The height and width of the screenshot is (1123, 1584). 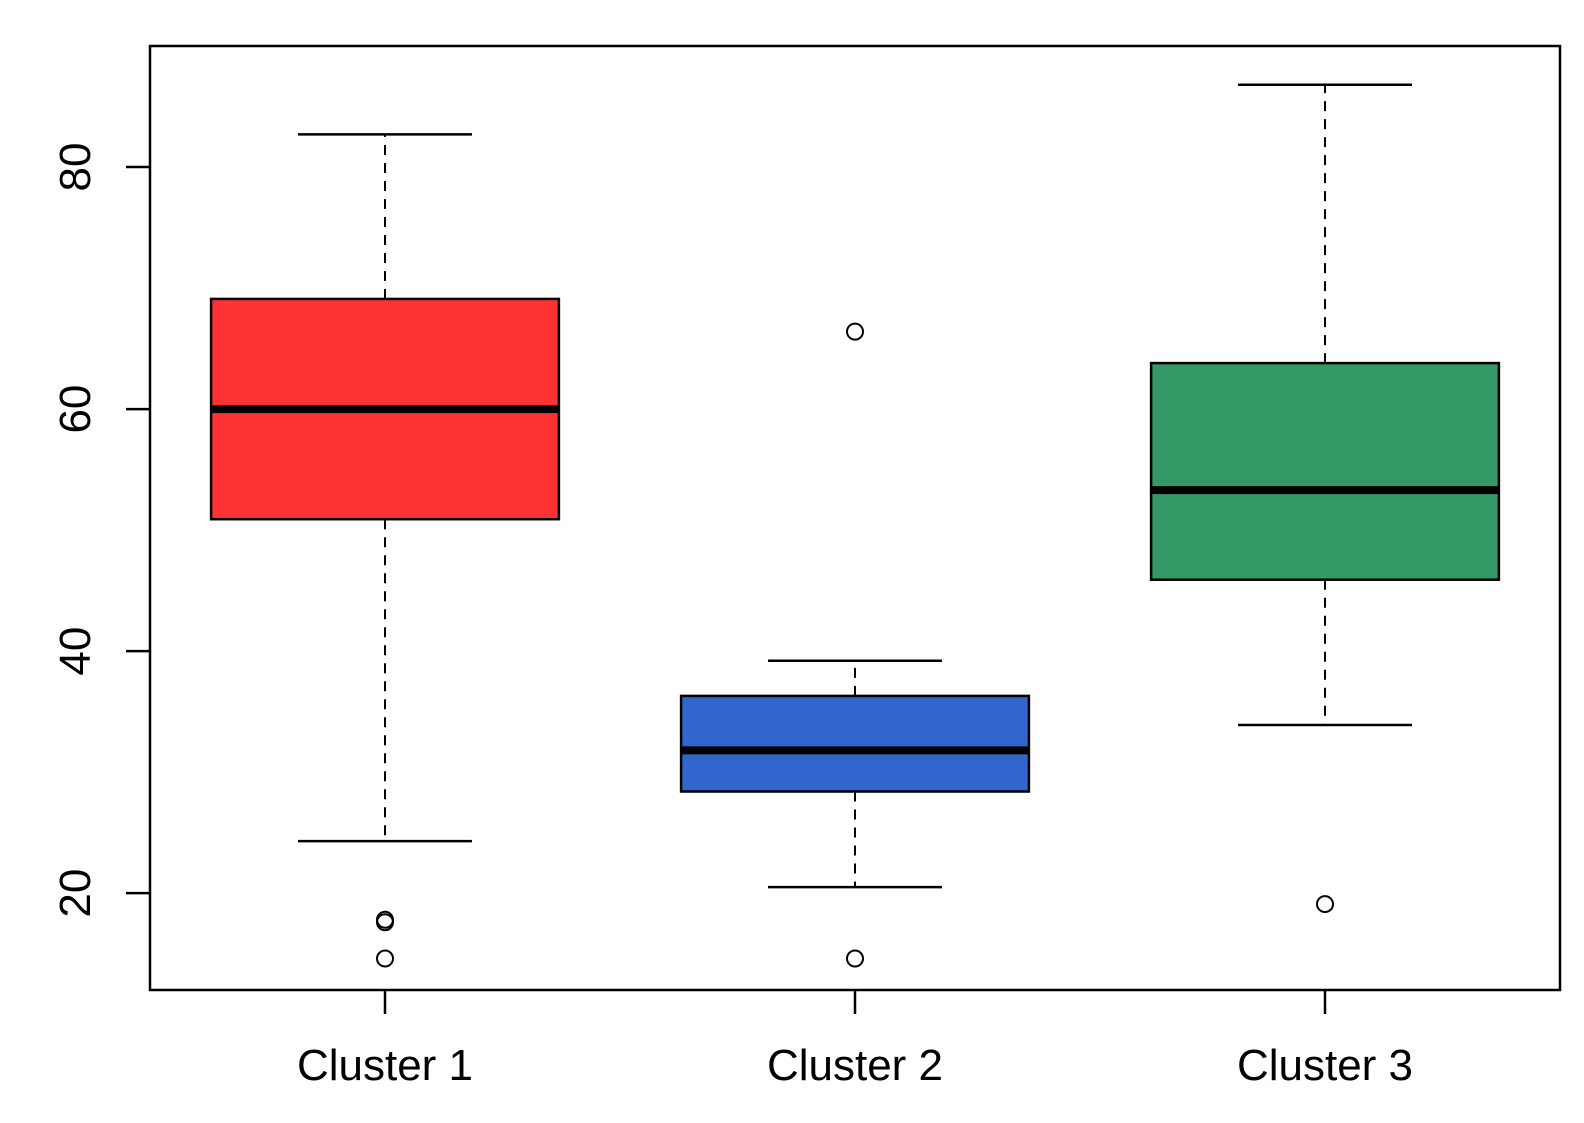 What do you see at coordinates (75, 409) in the screenshot?
I see `y-tick-label: 60` at bounding box center [75, 409].